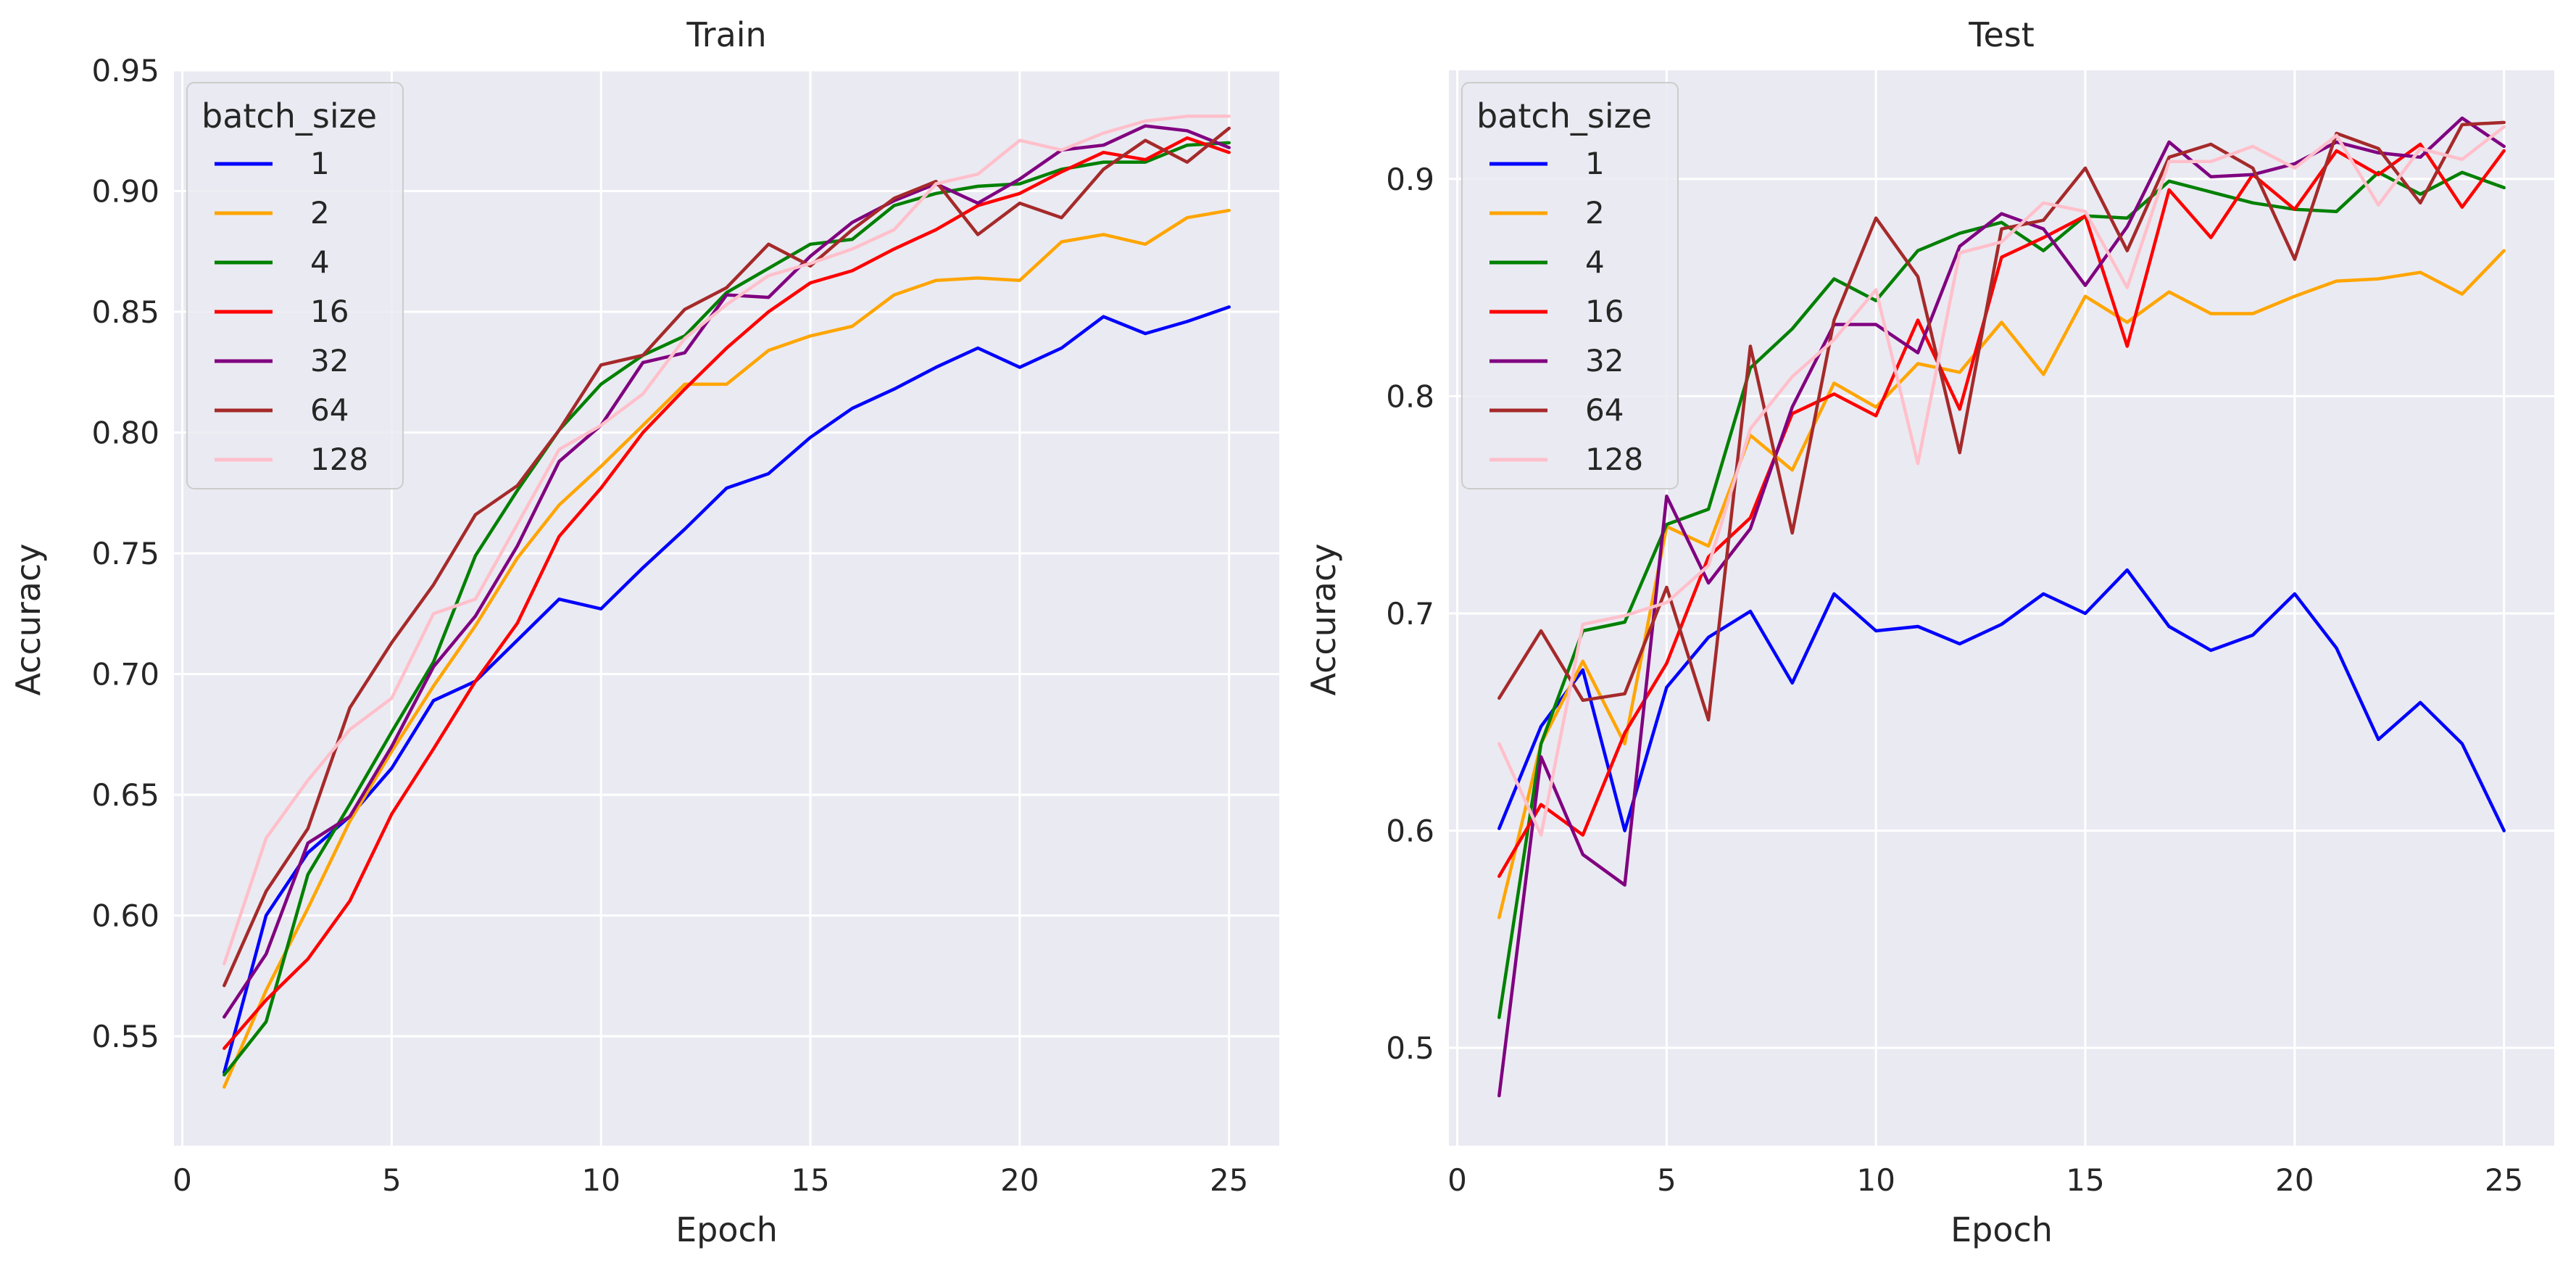 The width and height of the screenshot is (2576, 1274). Describe the element at coordinates (1604, 311) in the screenshot. I see `test-legend-entry-16: 16` at that location.